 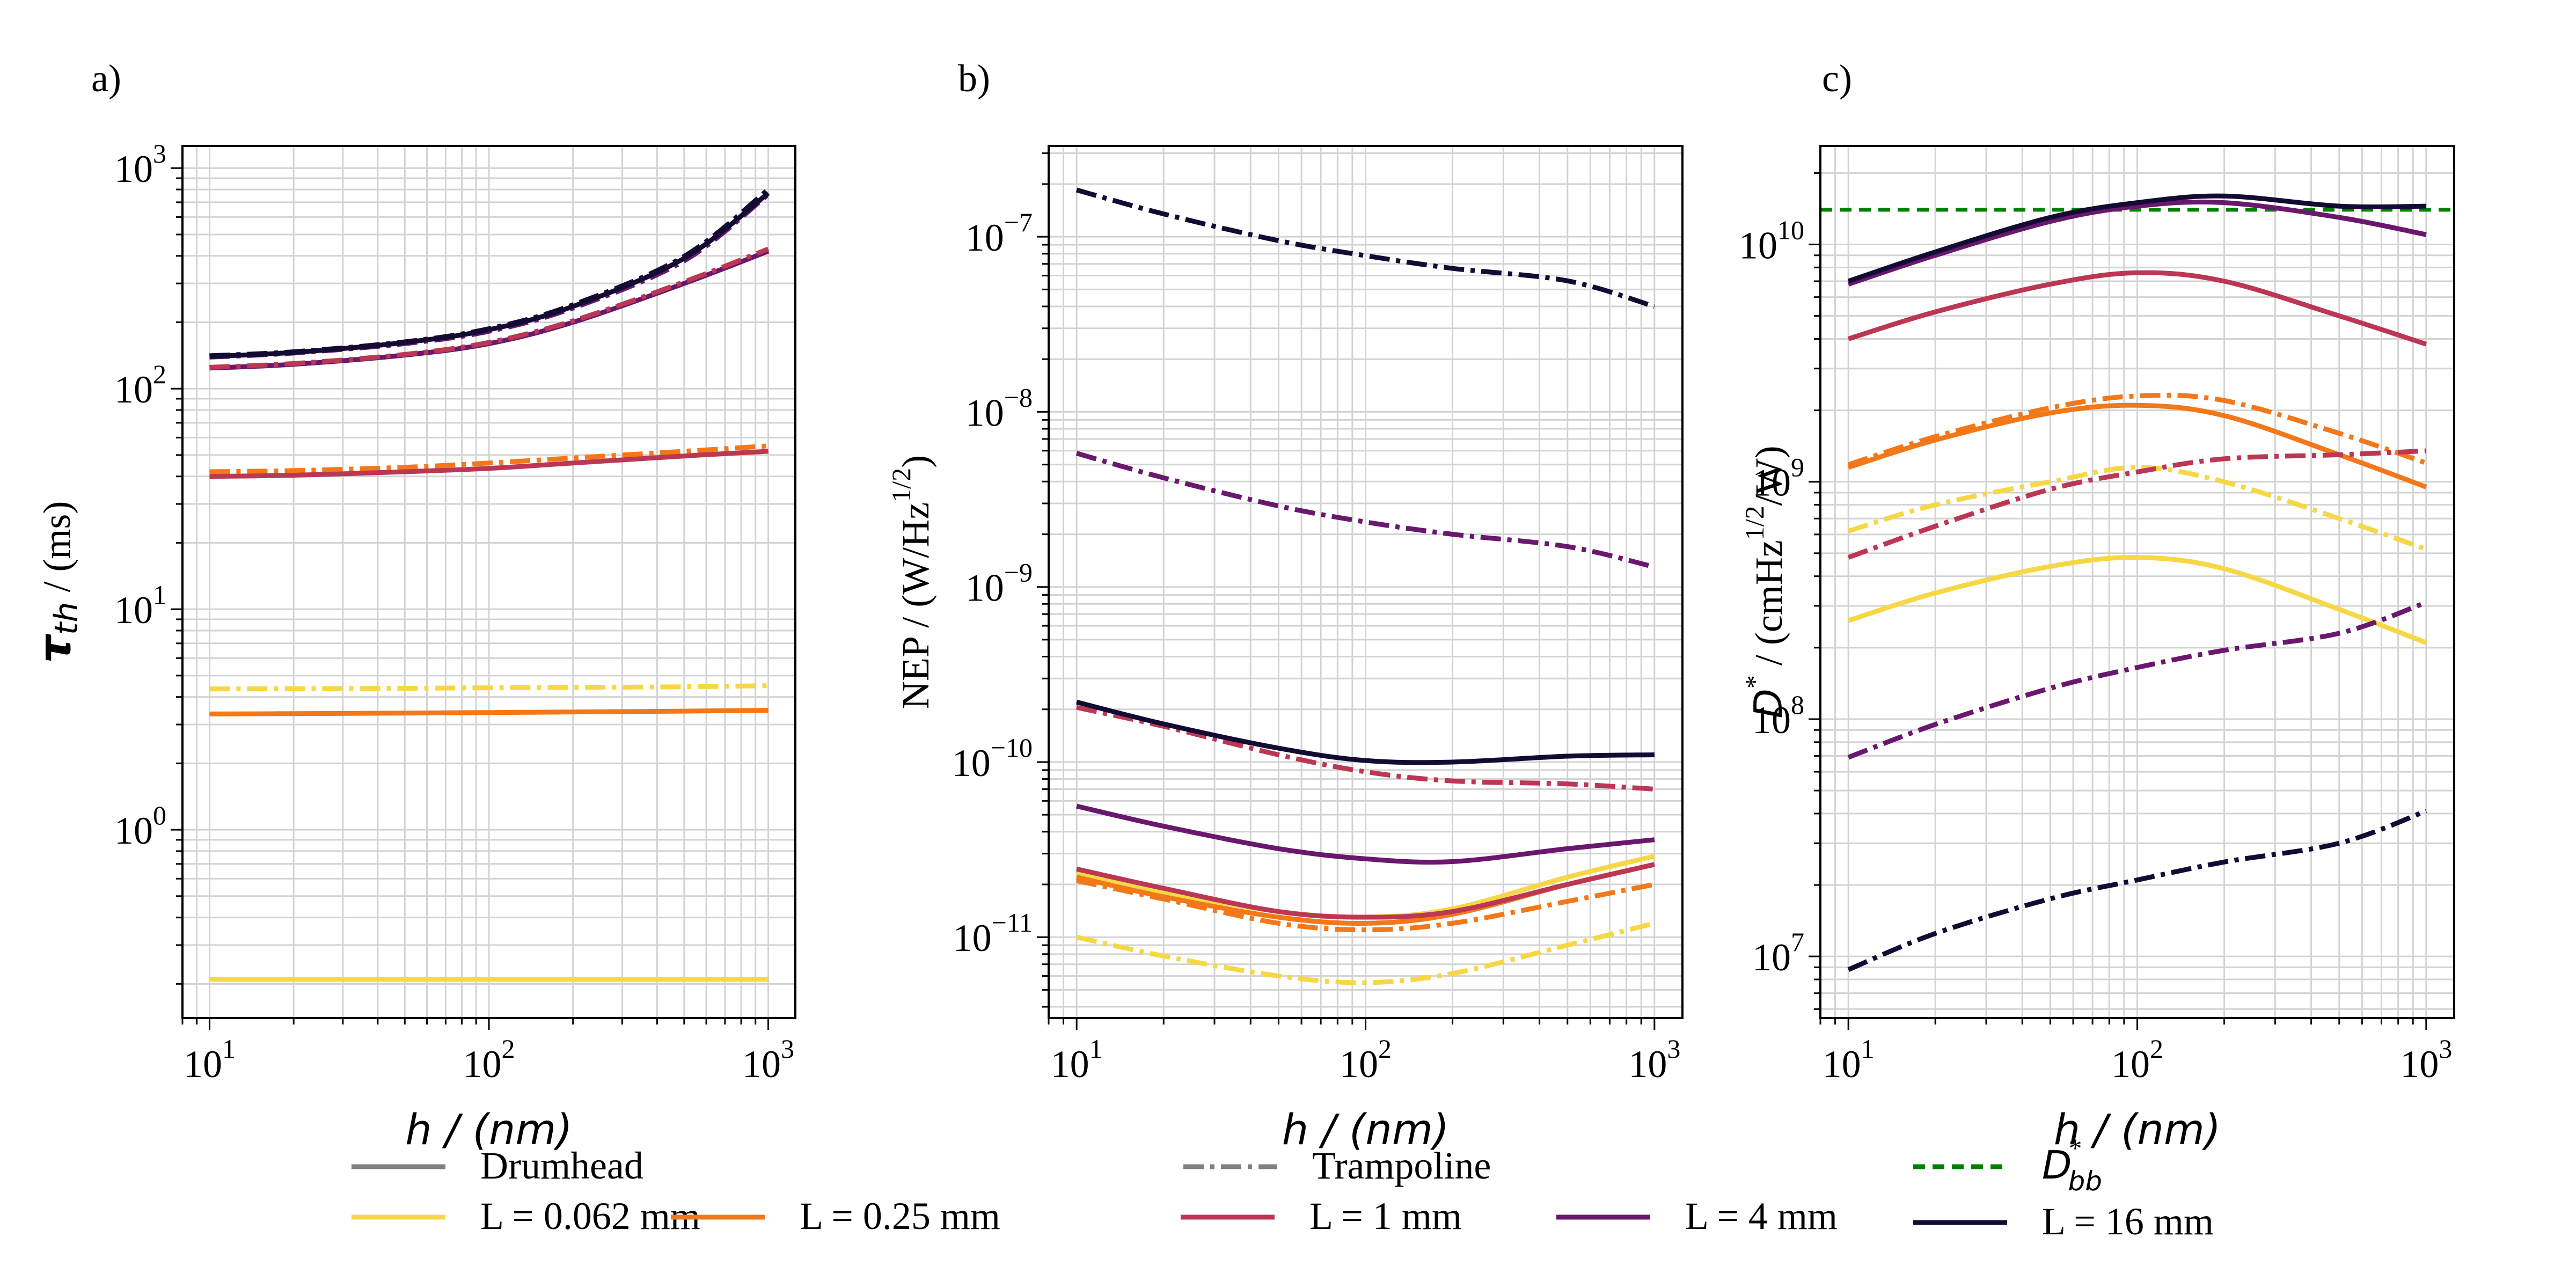 What do you see at coordinates (1771, 241) in the screenshot?
I see `y-tick-label: 10¹⁰` at bounding box center [1771, 241].